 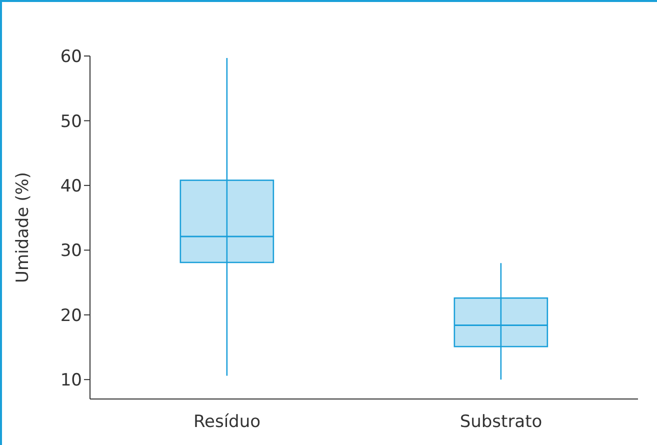 What do you see at coordinates (71, 316) in the screenshot?
I see `y-tick-label: 20` at bounding box center [71, 316].